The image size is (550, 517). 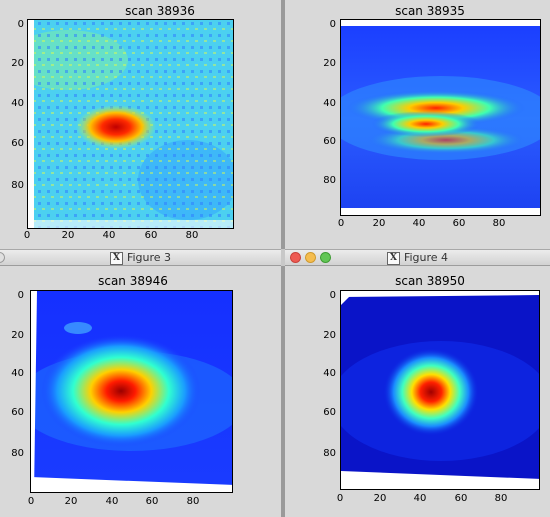 I want to click on window-title: Figure 3, so click(x=149, y=257).